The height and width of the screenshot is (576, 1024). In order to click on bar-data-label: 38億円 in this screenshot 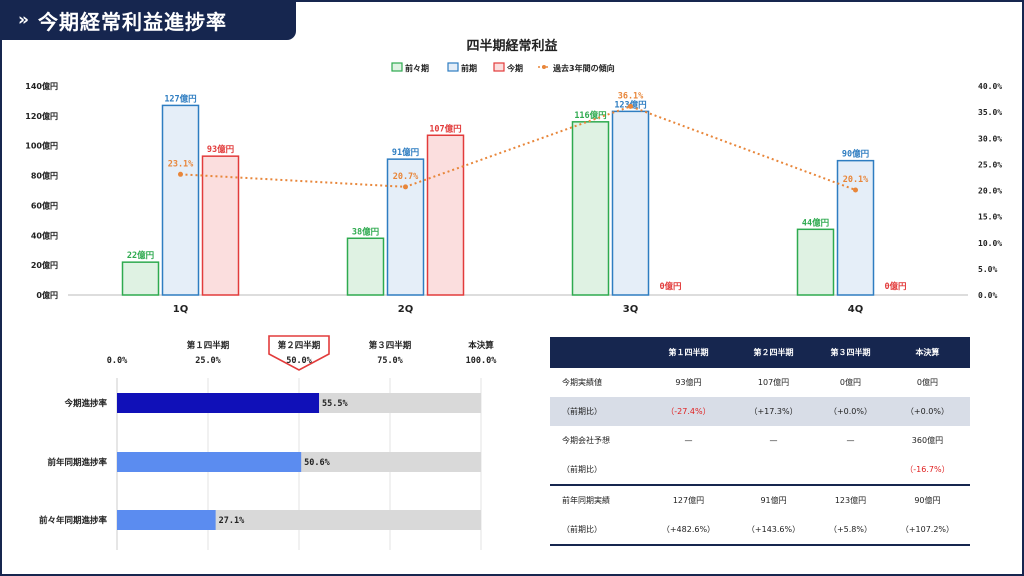, I will do `click(365, 231)`.